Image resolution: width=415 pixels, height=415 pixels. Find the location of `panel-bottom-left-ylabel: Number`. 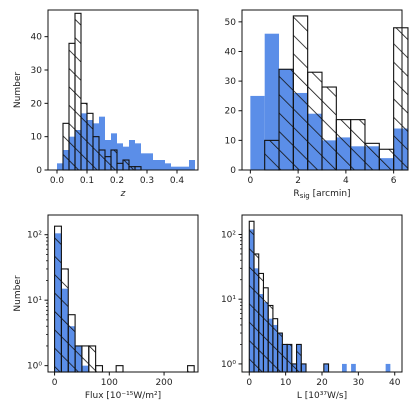

panel-bottom-left-ylabel: Number is located at coordinates (18, 293).